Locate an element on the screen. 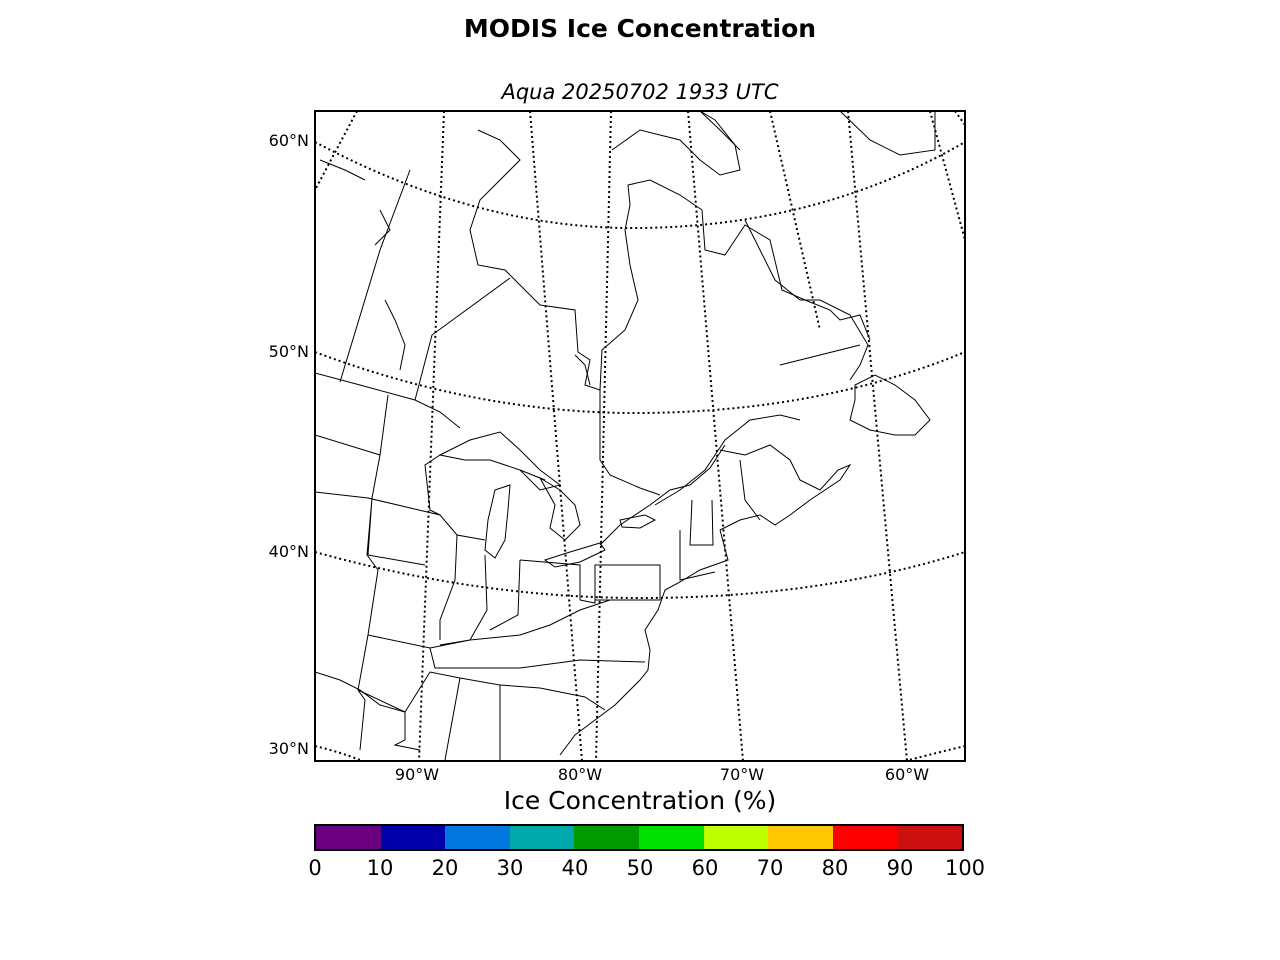 The height and width of the screenshot is (960, 1280). lake-huron is located at coordinates (559, 508).